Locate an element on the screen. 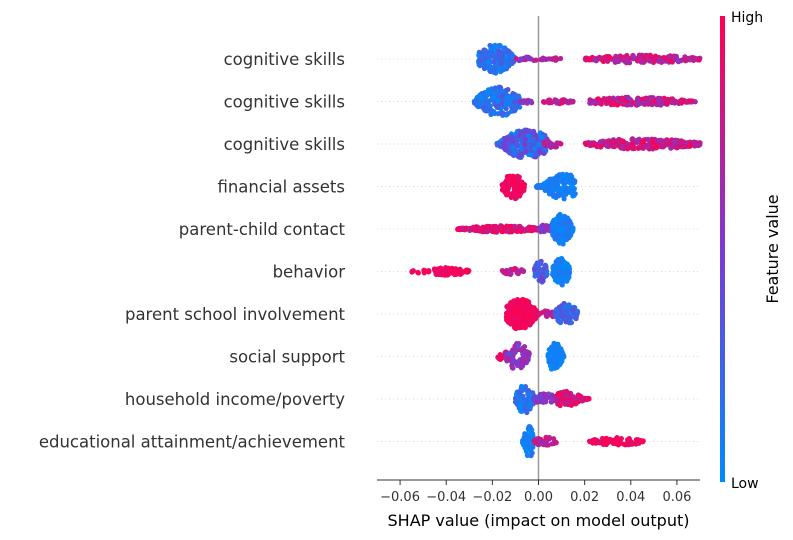 The image size is (793, 540). feature-label: parent school involvement is located at coordinates (235, 314).